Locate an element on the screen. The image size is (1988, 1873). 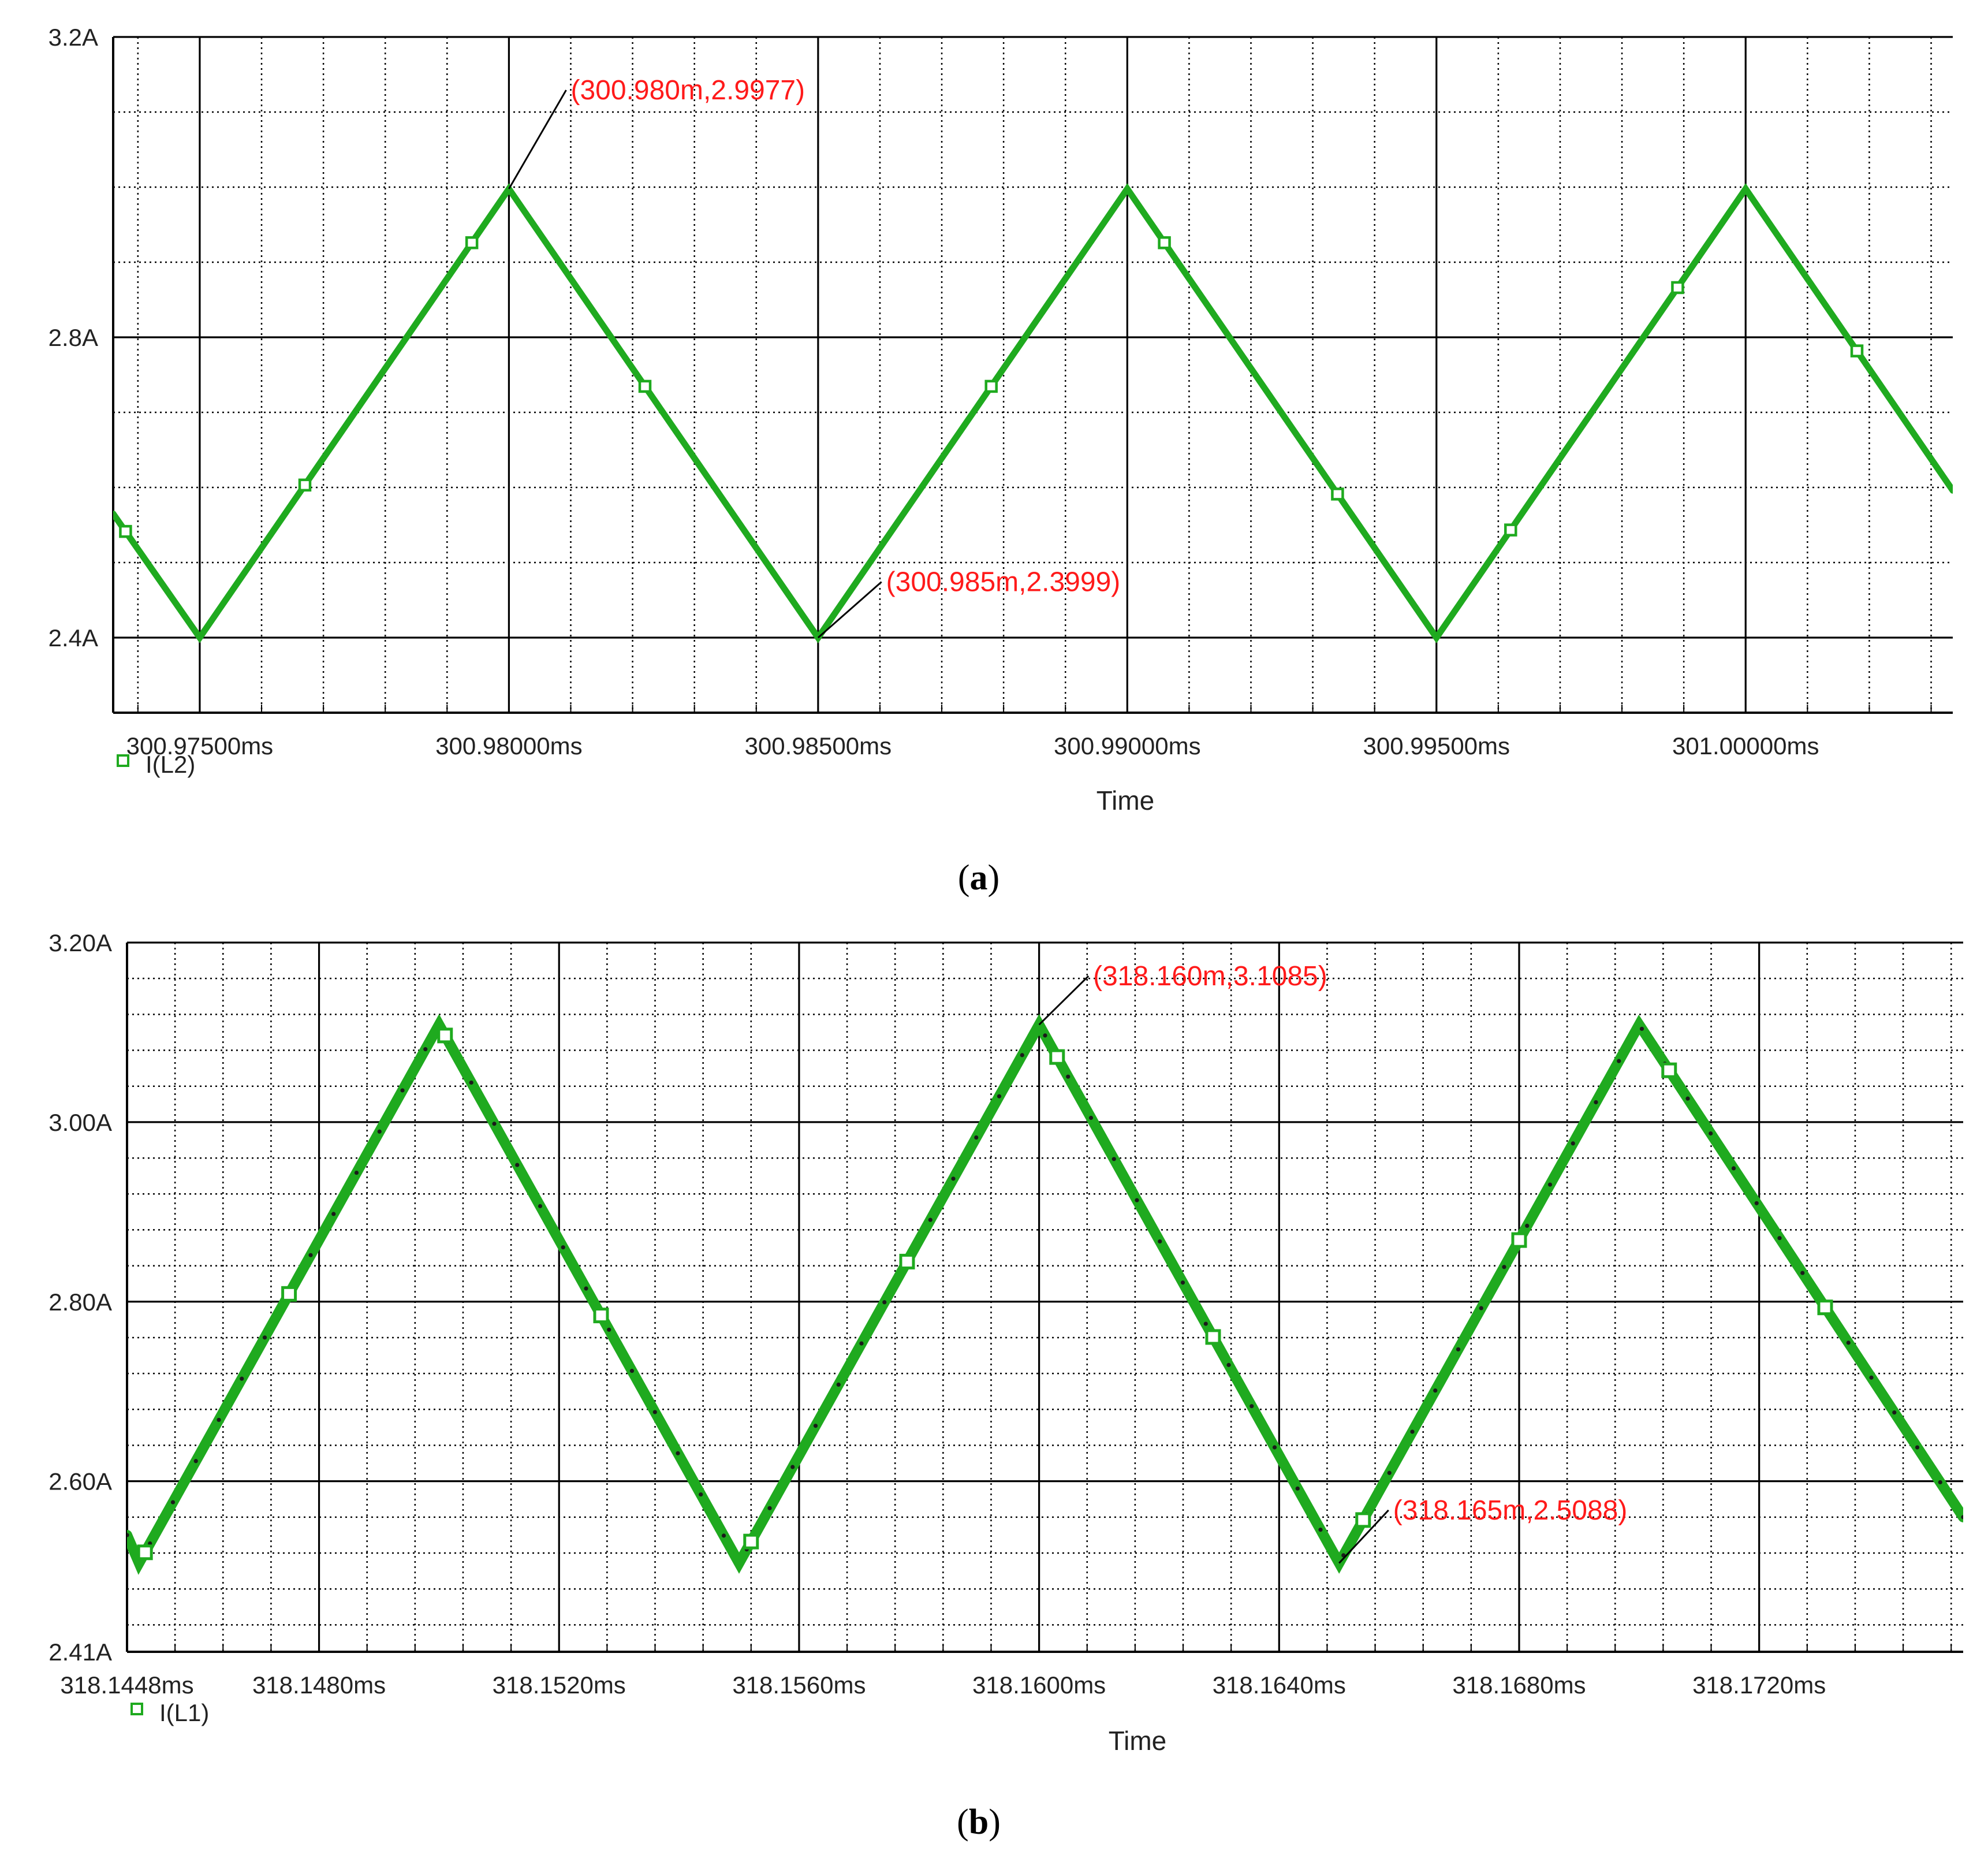
x-tick-label: 318.1640ms is located at coordinates (1279, 1685).